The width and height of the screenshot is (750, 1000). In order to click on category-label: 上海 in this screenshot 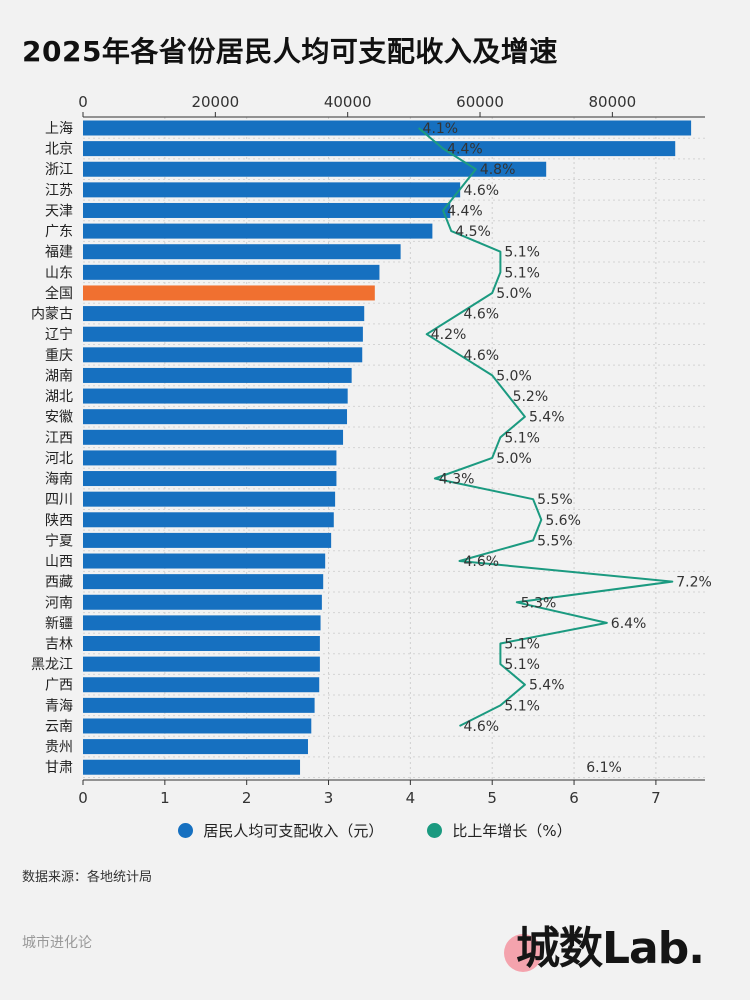, I will do `click(59, 129)`.